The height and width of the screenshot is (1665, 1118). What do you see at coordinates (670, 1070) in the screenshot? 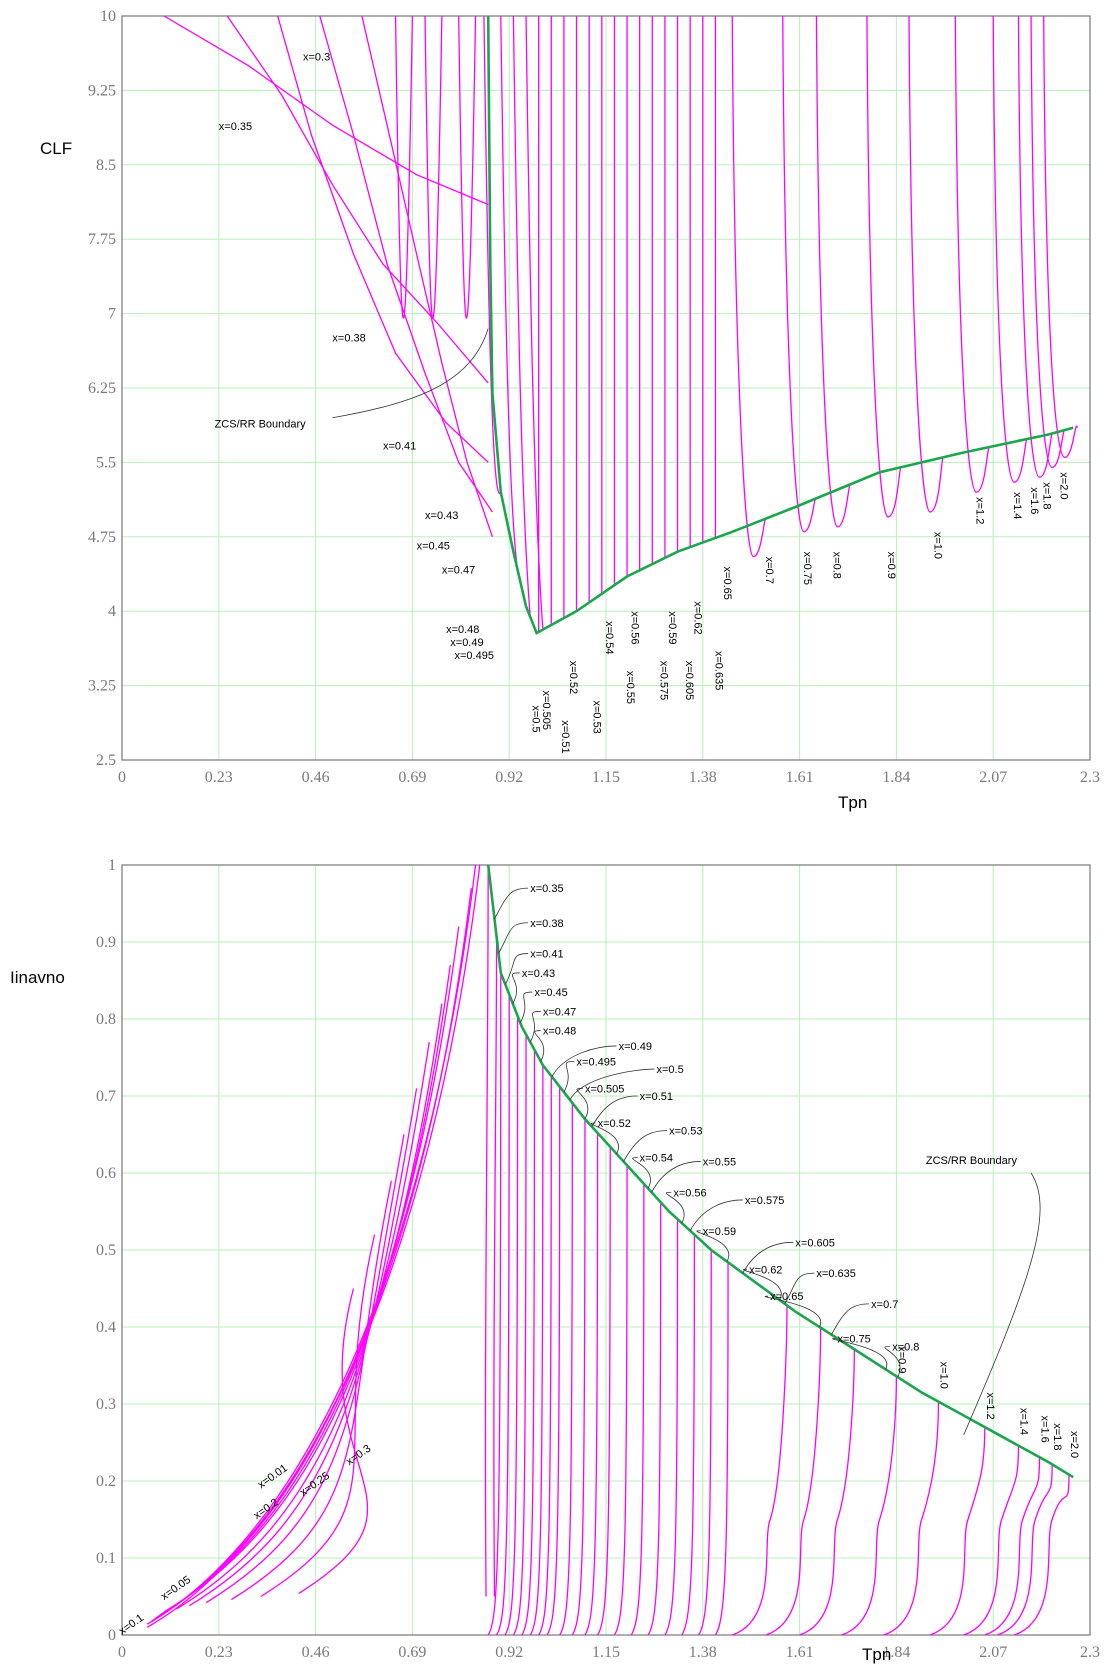
I see `iinavno-curve-label: x=0.5` at bounding box center [670, 1070].